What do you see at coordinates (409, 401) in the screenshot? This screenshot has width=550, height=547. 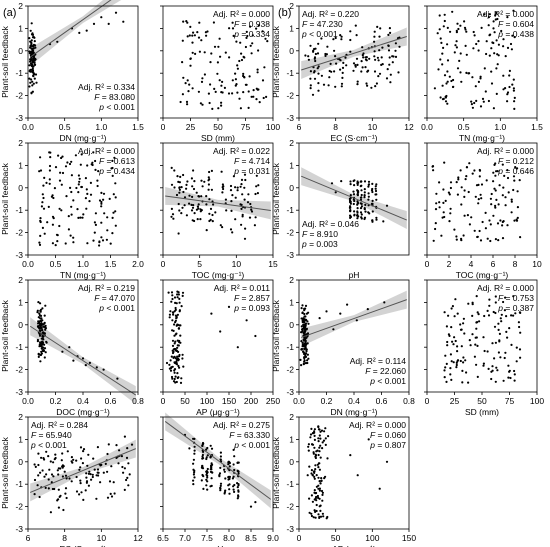 I see `x-tick-label: 0.8` at bounding box center [409, 401].